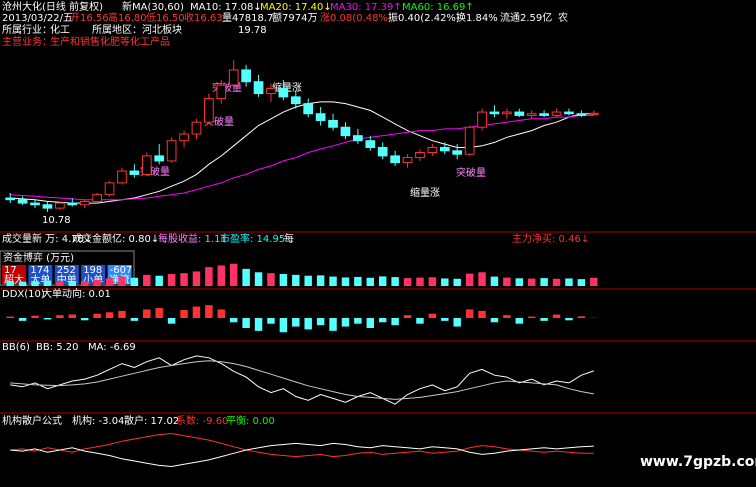 The image size is (756, 487). I want to click on fund-value: 198, so click(92, 270).